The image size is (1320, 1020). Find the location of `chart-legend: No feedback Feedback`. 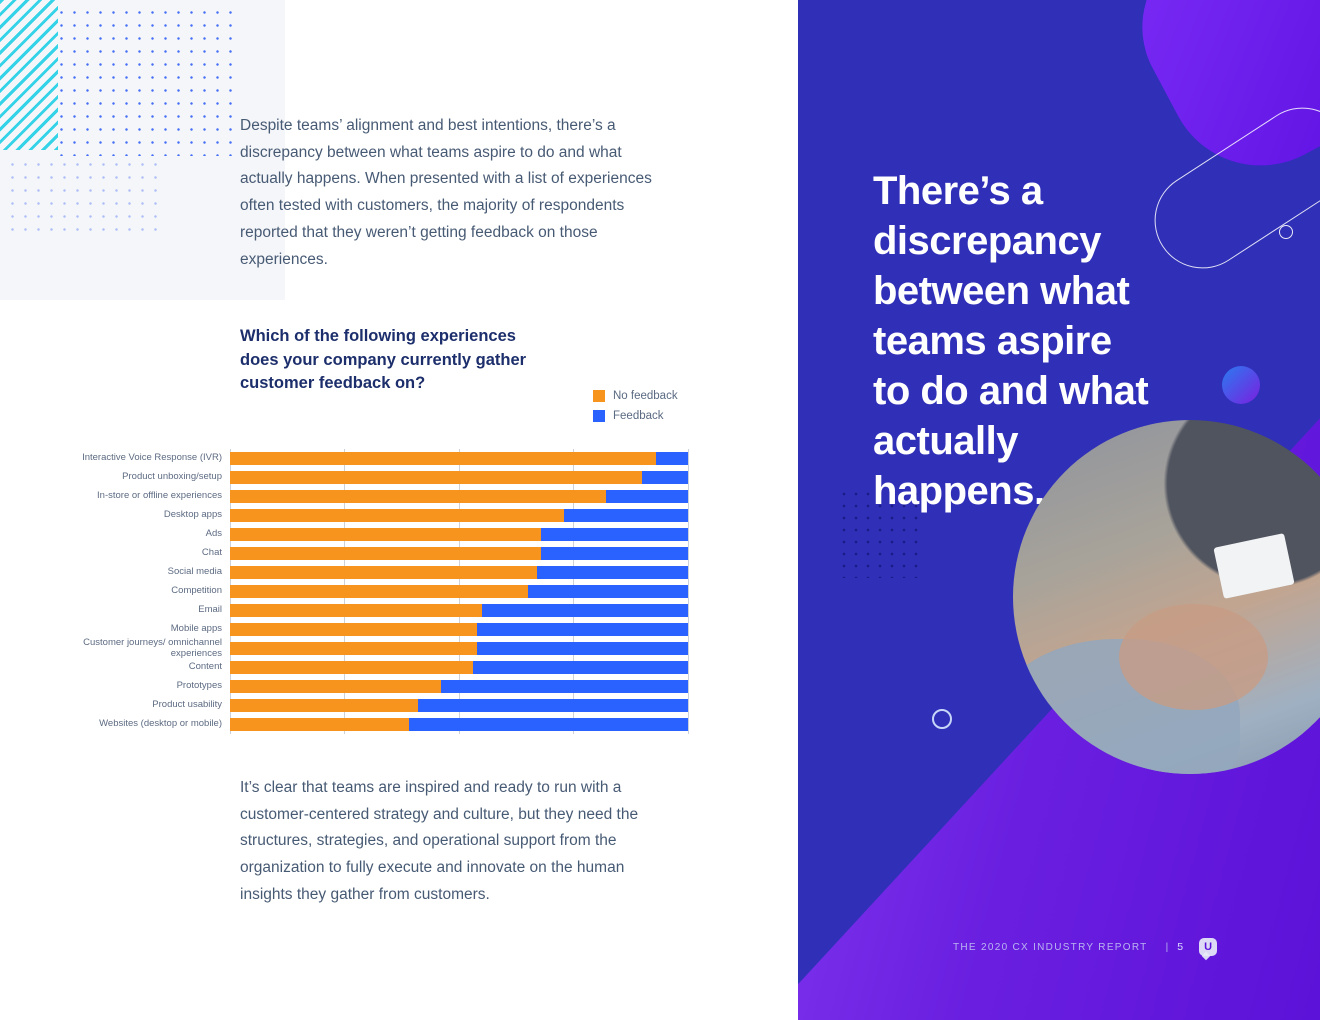

chart-legend: No feedback Feedback is located at coordinates (635, 406).